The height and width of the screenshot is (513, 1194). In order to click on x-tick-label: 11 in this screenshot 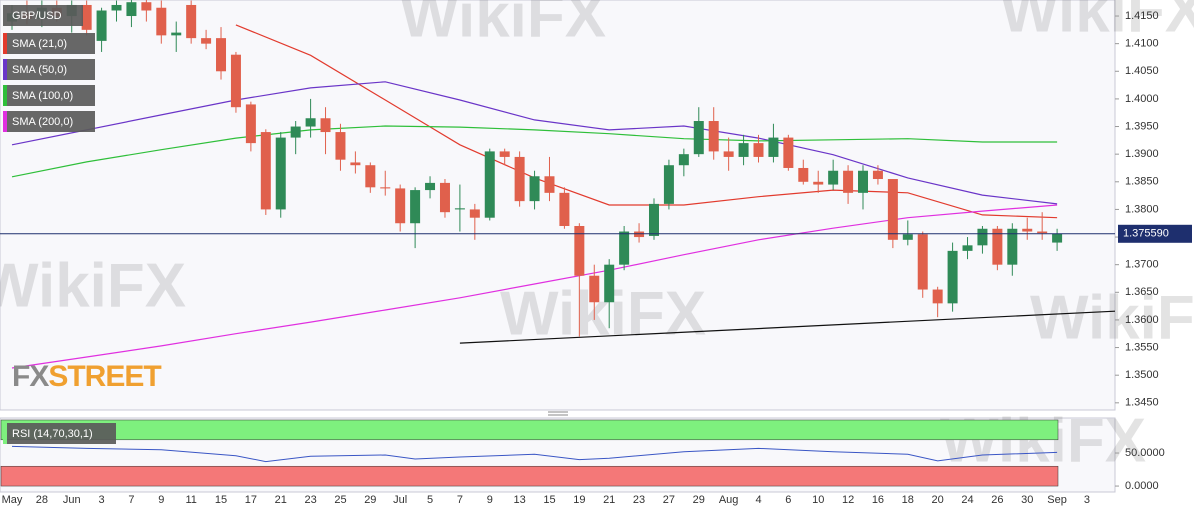, I will do `click(190, 500)`.